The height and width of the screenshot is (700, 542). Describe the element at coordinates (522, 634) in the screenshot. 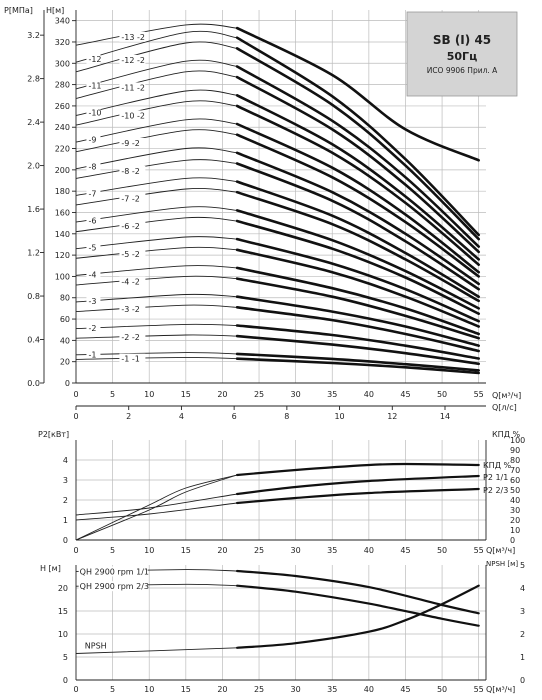

I see `tick-label-npsh: 2` at that location.